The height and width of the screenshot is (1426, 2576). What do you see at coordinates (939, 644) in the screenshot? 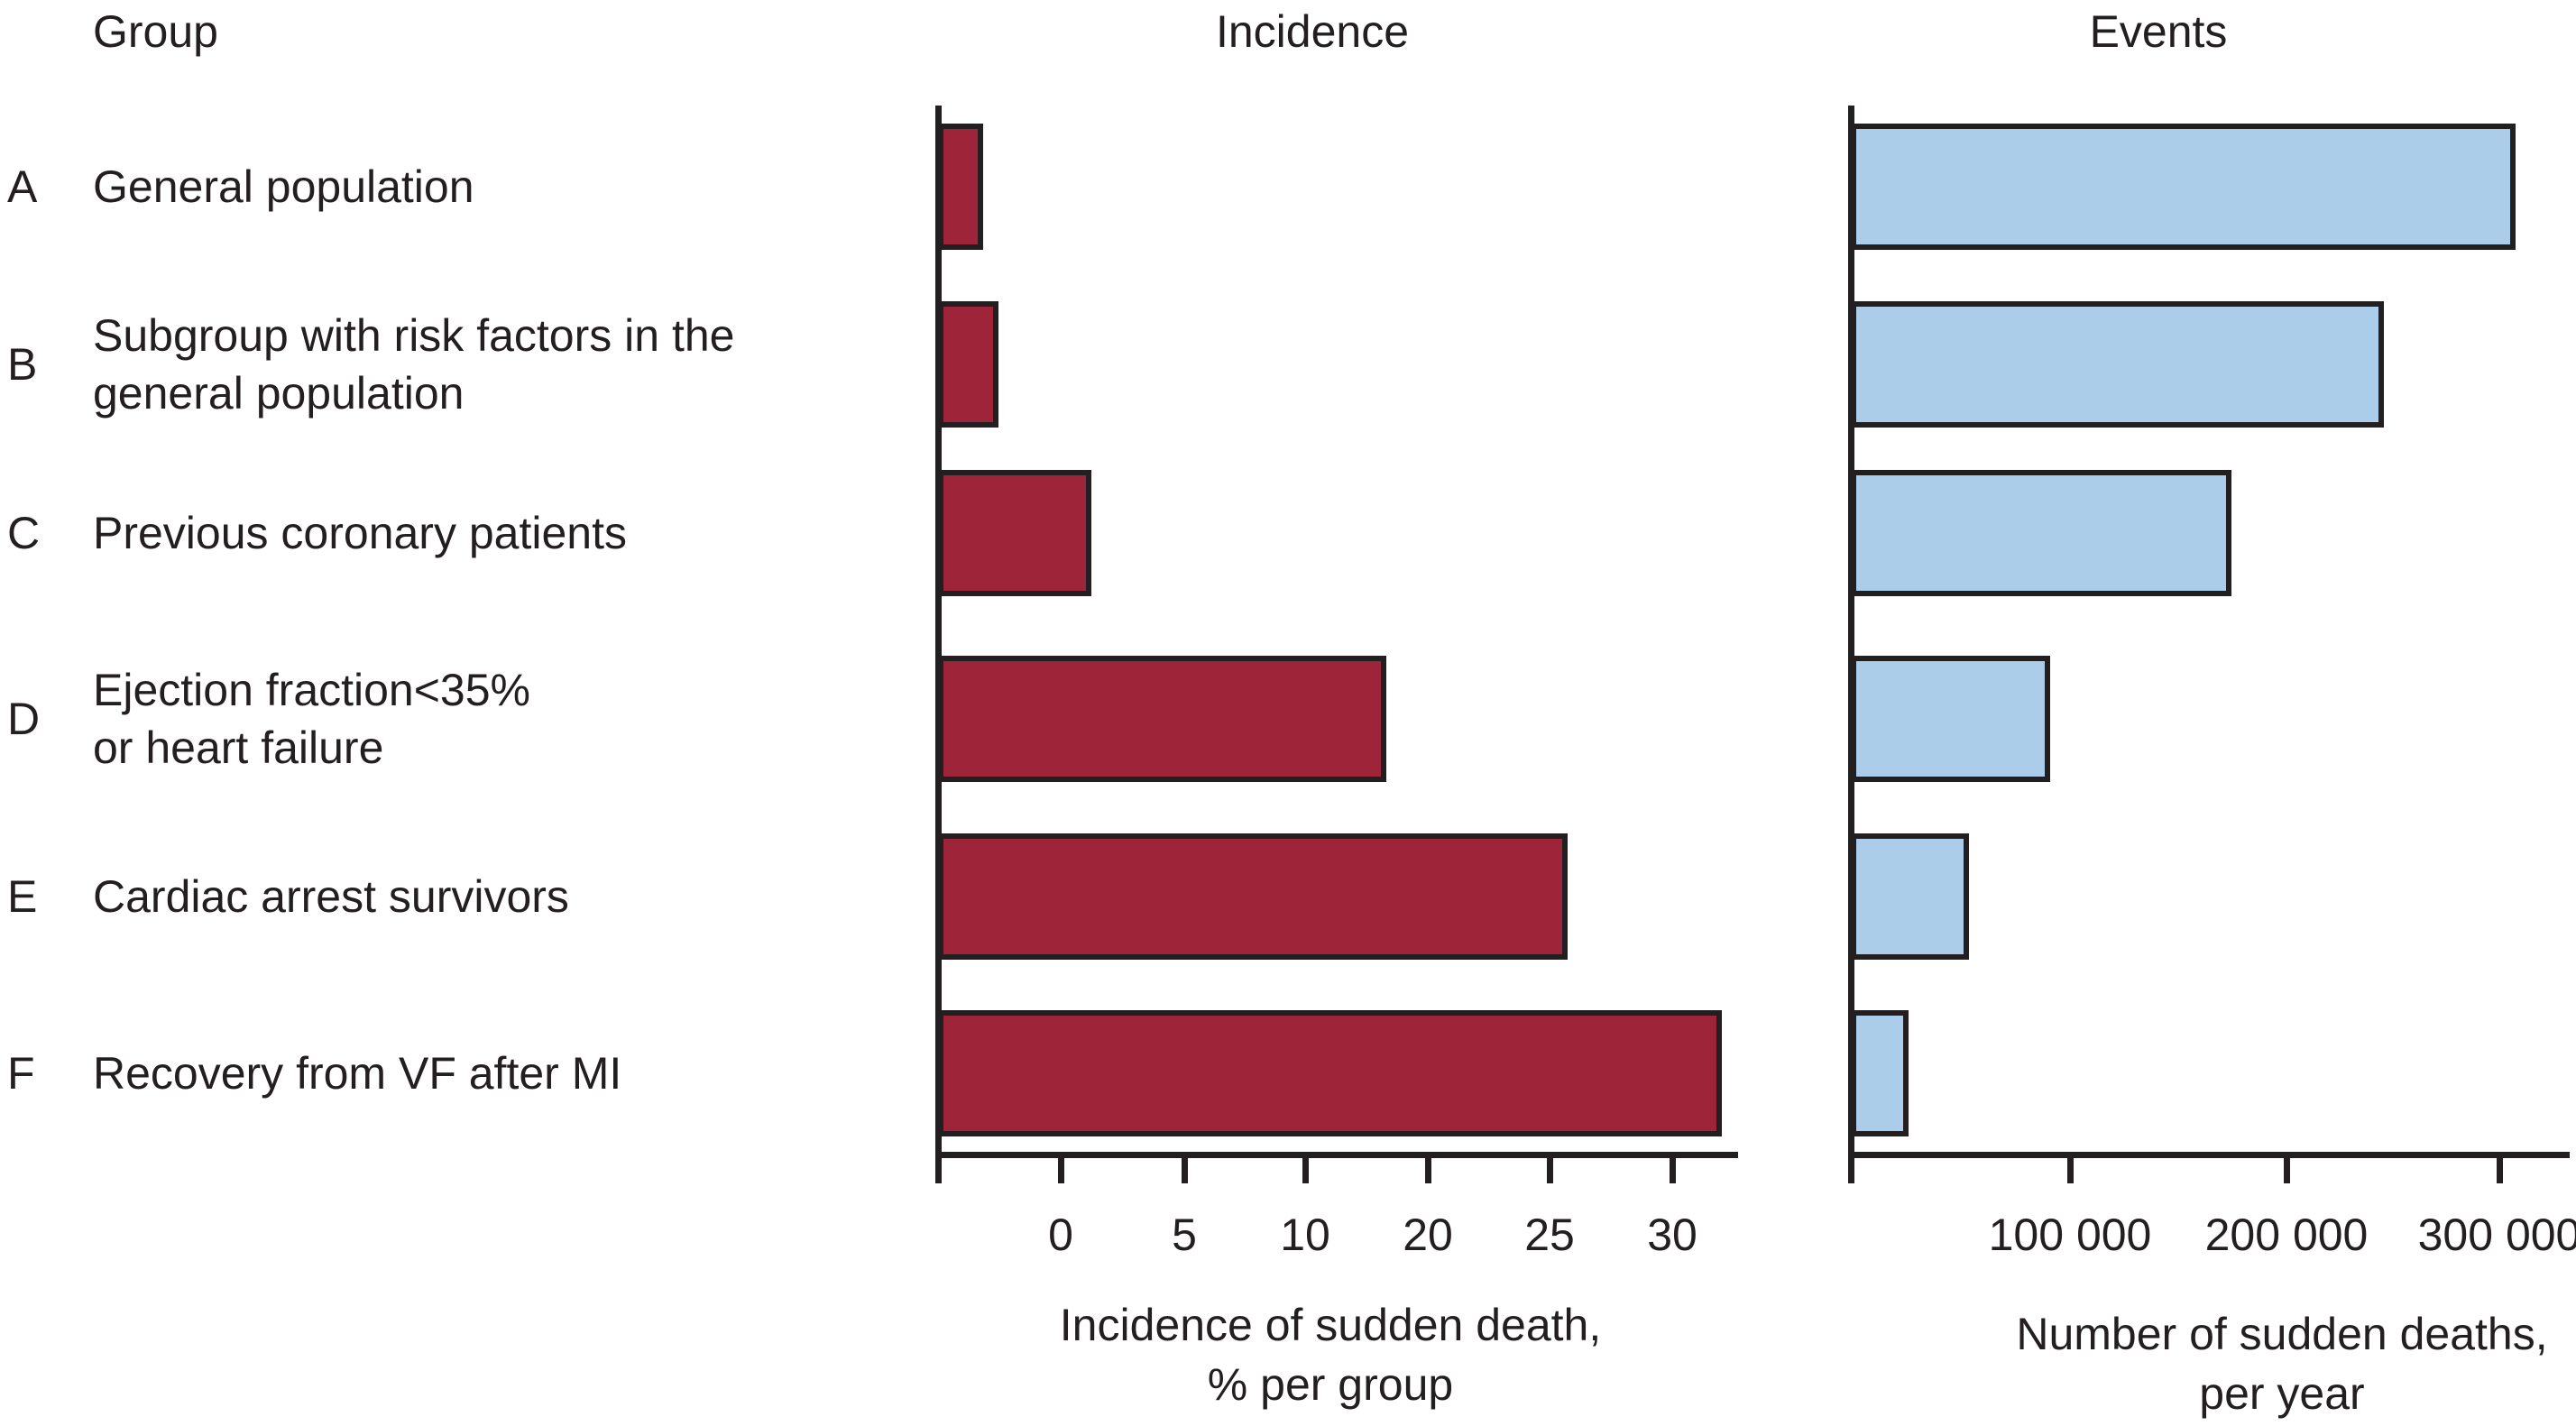
I see `incidence-y-axis` at bounding box center [939, 644].